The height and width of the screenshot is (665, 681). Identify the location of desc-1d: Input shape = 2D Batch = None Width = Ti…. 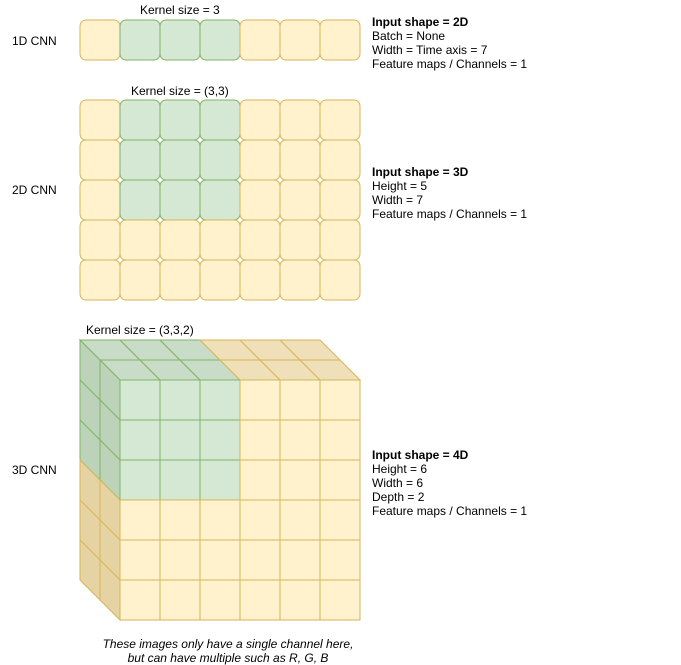
(449, 43).